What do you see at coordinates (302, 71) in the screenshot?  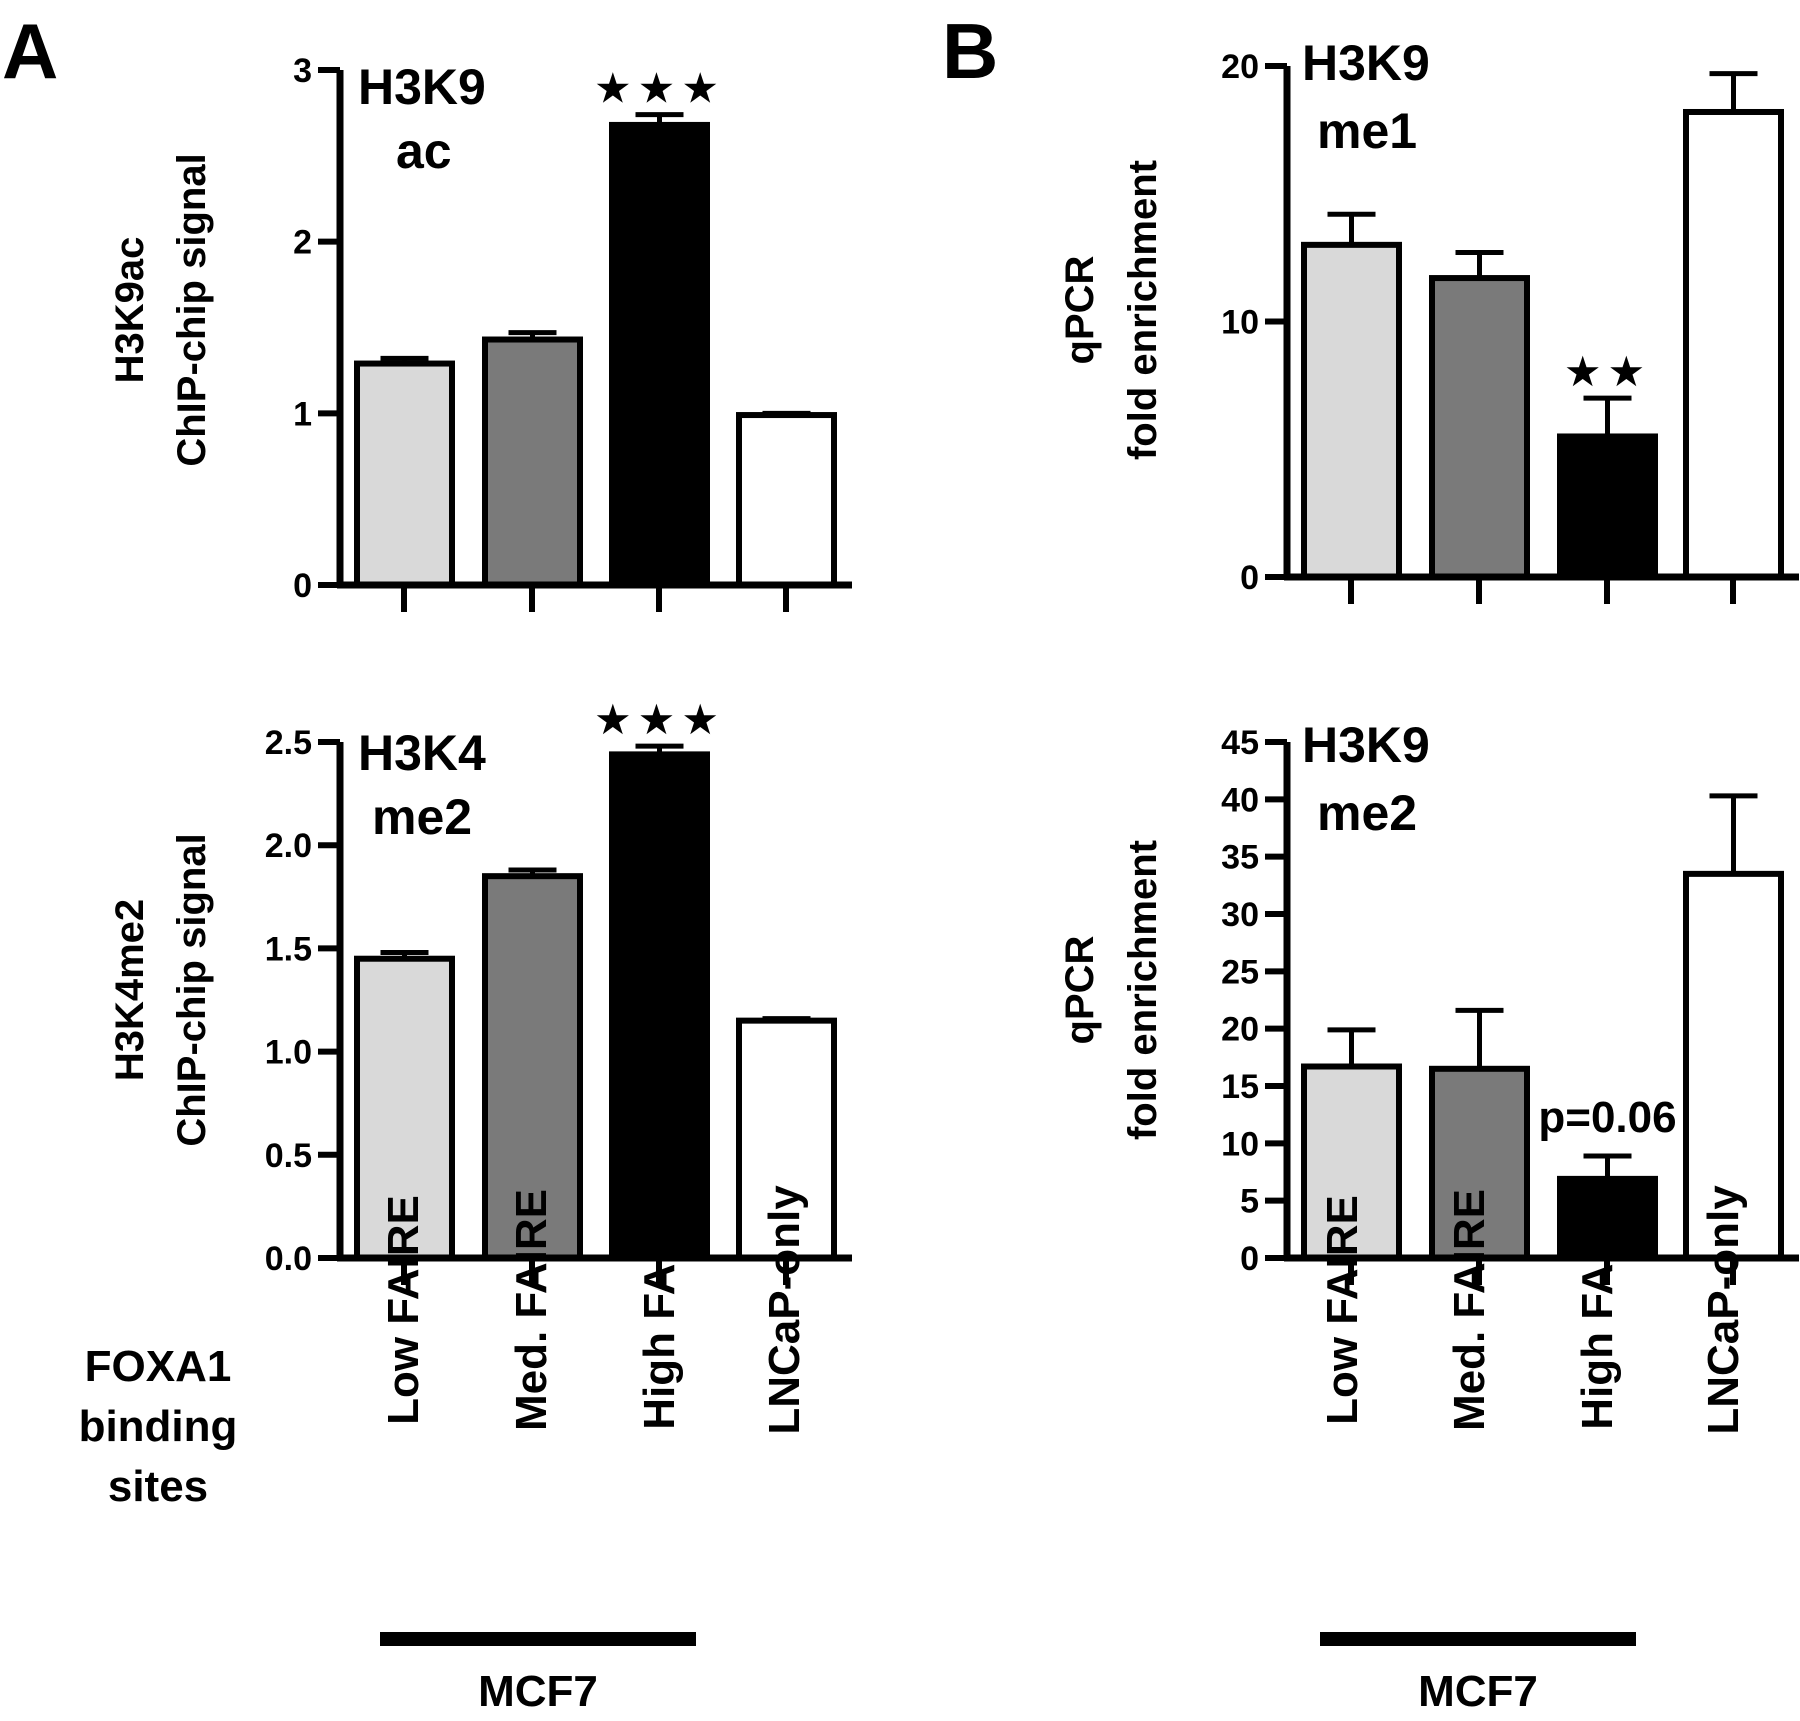 I see `y-tick-label: 3` at bounding box center [302, 71].